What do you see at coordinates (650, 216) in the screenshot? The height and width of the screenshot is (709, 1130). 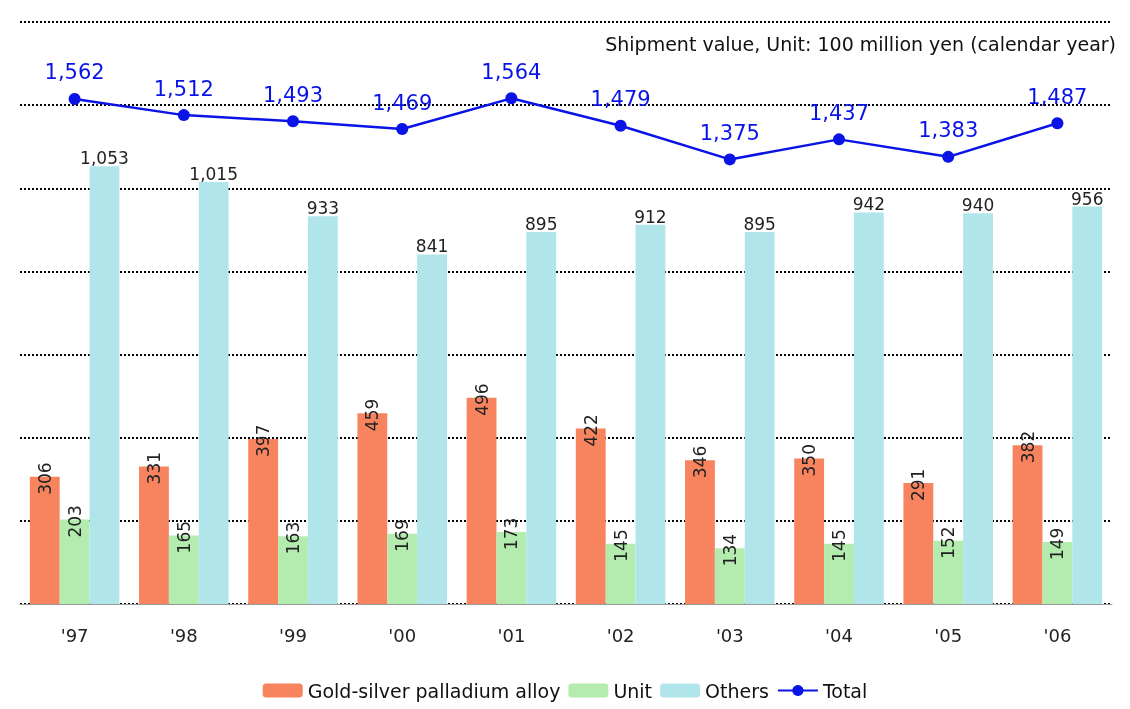 I see `data-label: 912` at bounding box center [650, 216].